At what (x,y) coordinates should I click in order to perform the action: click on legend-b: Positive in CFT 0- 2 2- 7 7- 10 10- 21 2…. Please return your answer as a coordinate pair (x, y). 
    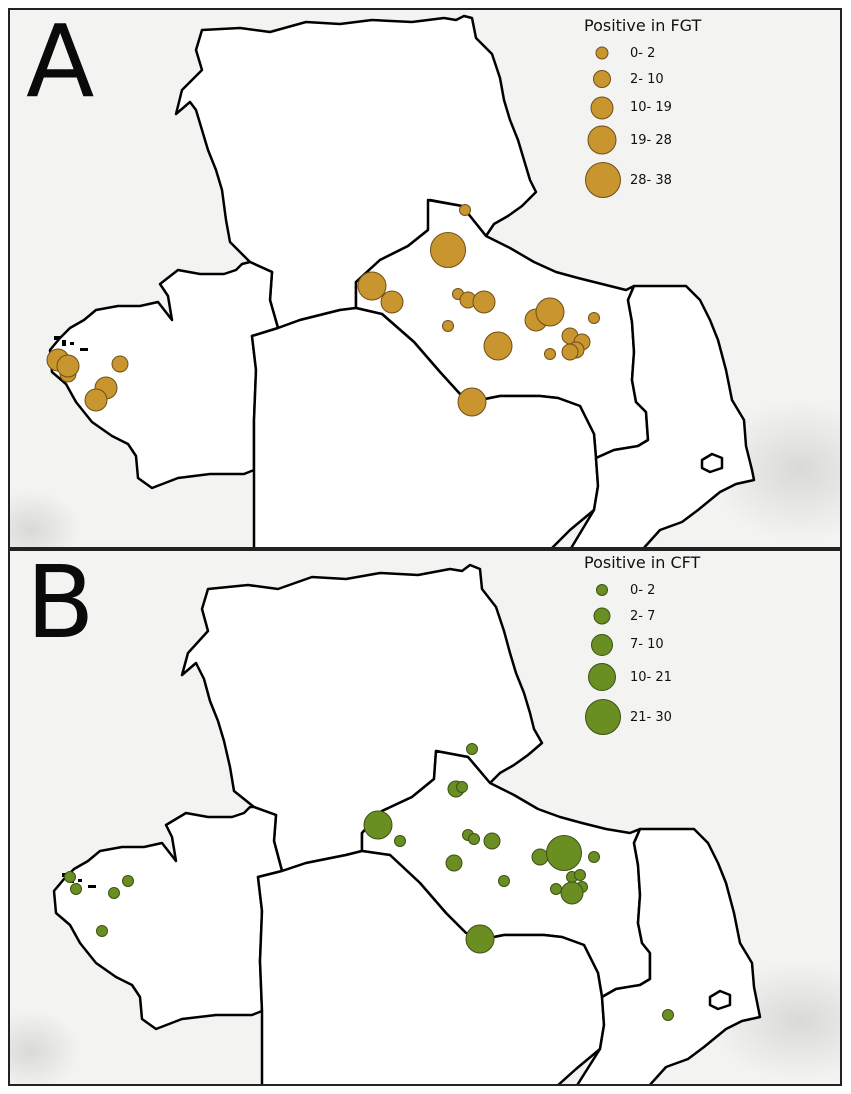
    Looking at the image, I should click on (709, 644).